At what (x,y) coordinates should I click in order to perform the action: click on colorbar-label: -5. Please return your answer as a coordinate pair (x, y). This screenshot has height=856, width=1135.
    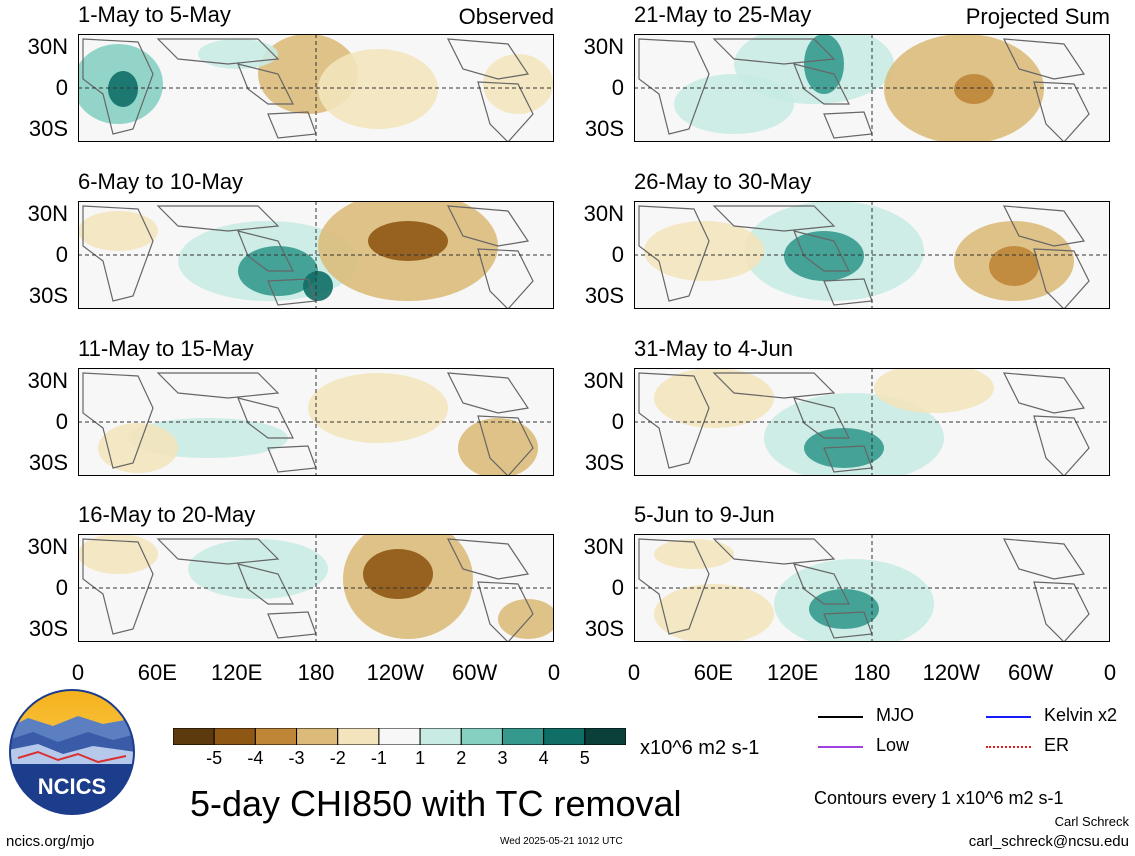
    Looking at the image, I should click on (214, 758).